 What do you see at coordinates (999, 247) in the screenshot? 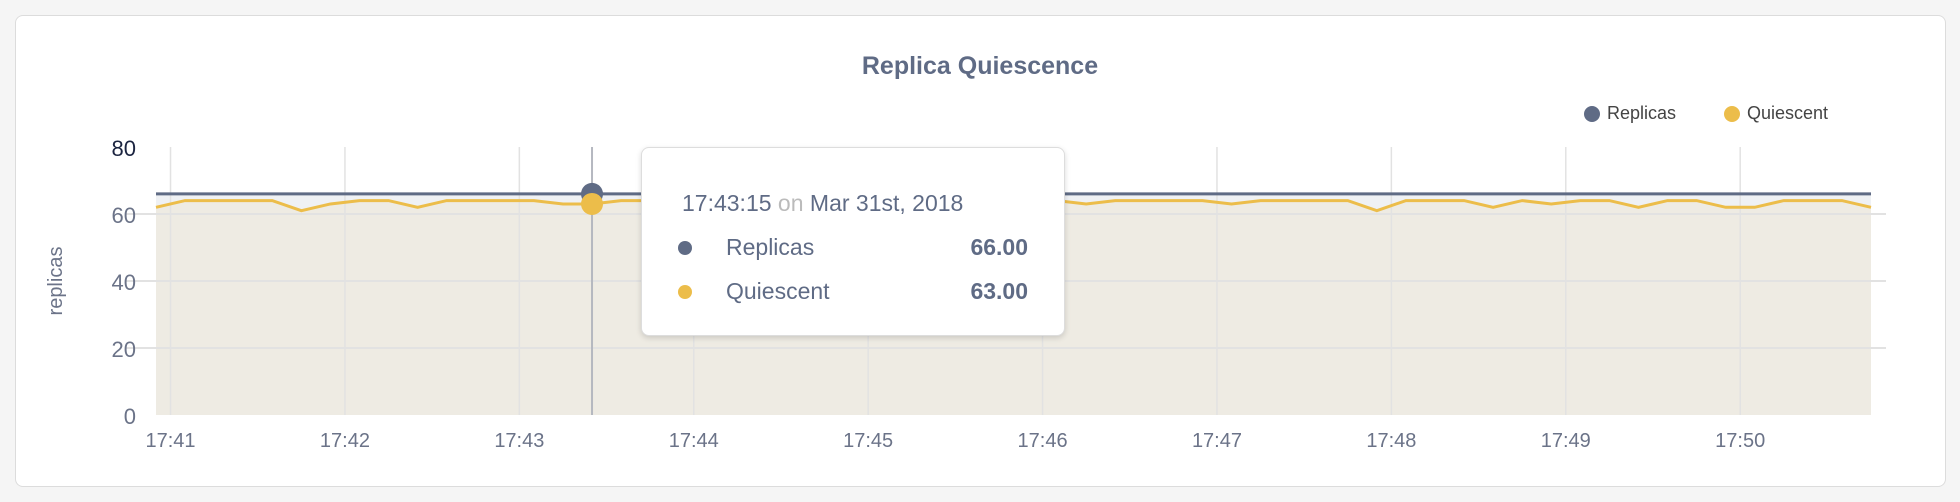
I see `tooltip-value: 66.00` at bounding box center [999, 247].